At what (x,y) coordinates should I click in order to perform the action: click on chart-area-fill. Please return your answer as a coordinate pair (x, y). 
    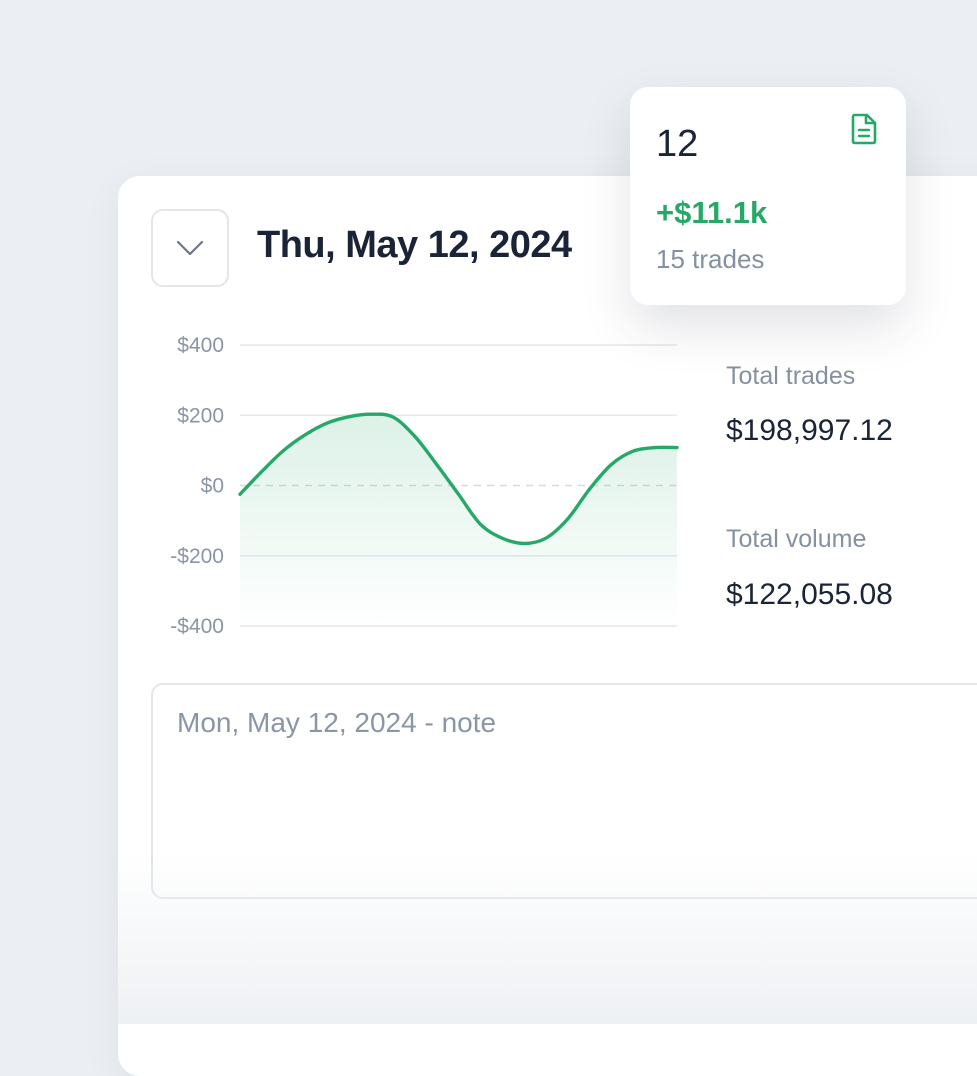
    Looking at the image, I should click on (458, 520).